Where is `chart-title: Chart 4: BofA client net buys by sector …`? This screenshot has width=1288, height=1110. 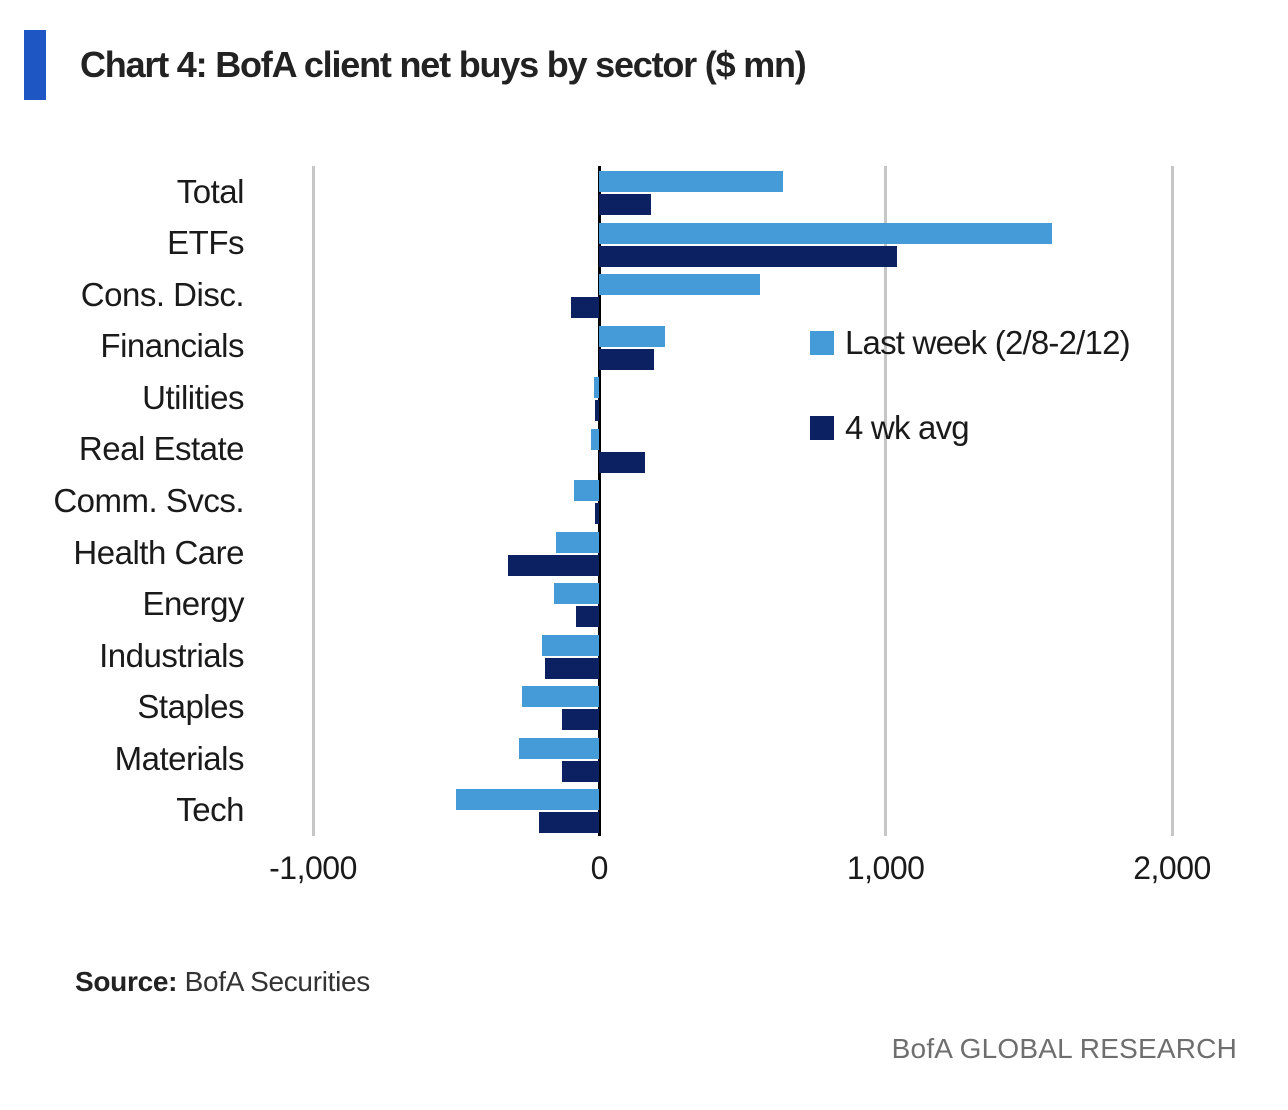
chart-title: Chart 4: BofA client net buys by sector … is located at coordinates (443, 64).